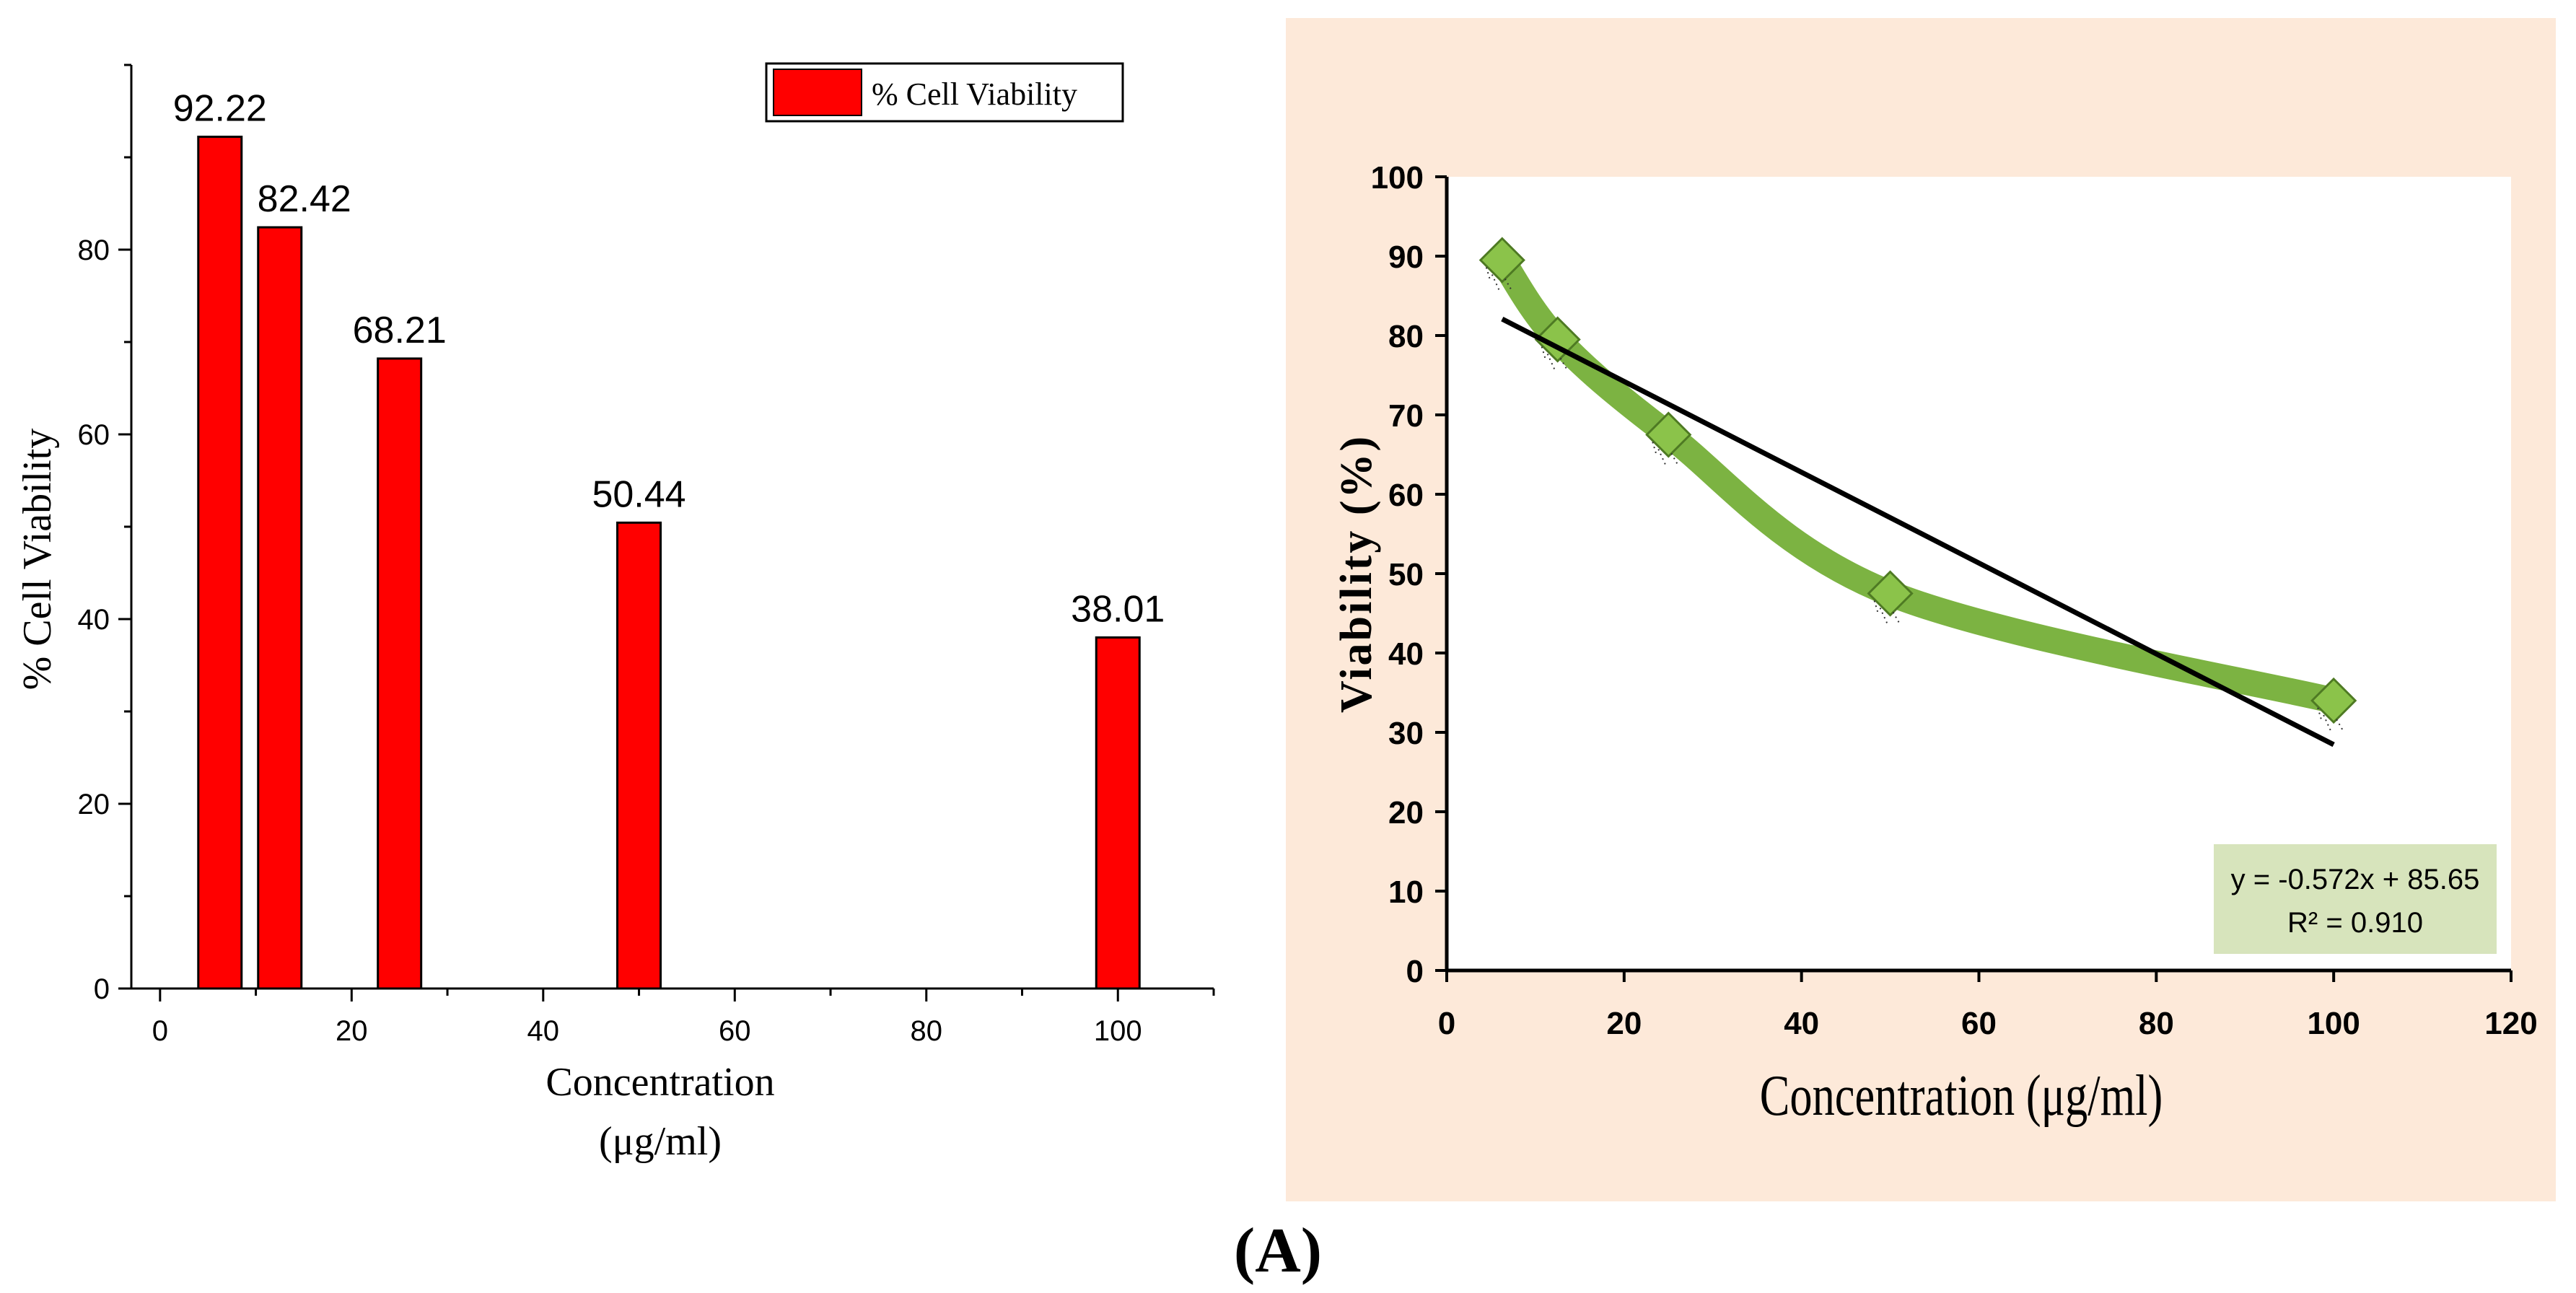  What do you see at coordinates (1406, 574) in the screenshot?
I see `line-chart-y-tick-label: 50` at bounding box center [1406, 574].